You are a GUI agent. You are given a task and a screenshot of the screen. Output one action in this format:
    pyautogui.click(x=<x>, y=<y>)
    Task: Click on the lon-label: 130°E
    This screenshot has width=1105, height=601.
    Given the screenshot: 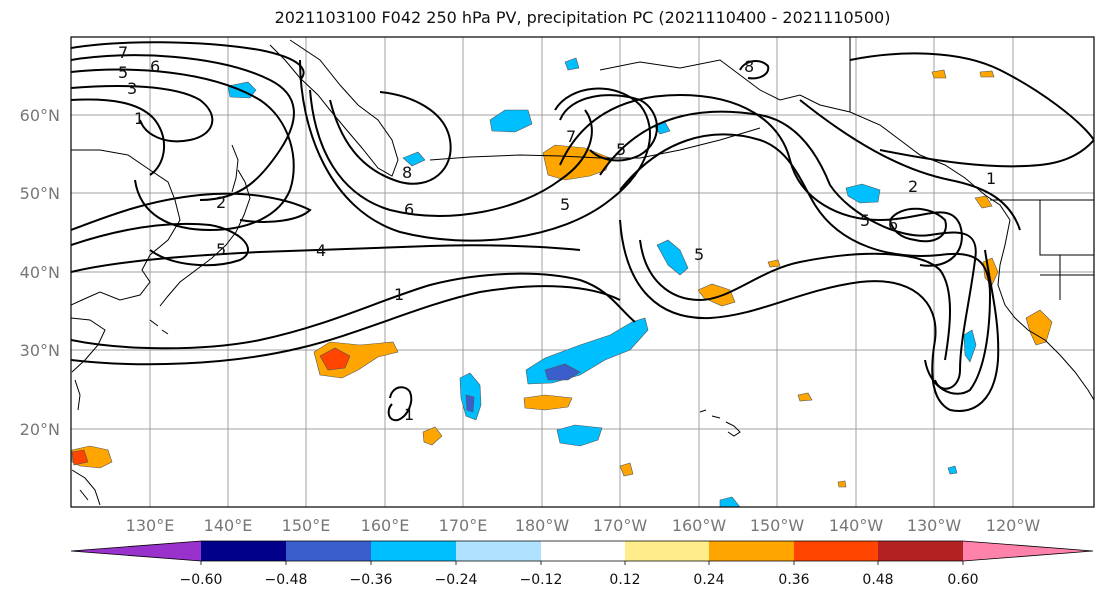 What is the action you would take?
    pyautogui.click(x=150, y=525)
    